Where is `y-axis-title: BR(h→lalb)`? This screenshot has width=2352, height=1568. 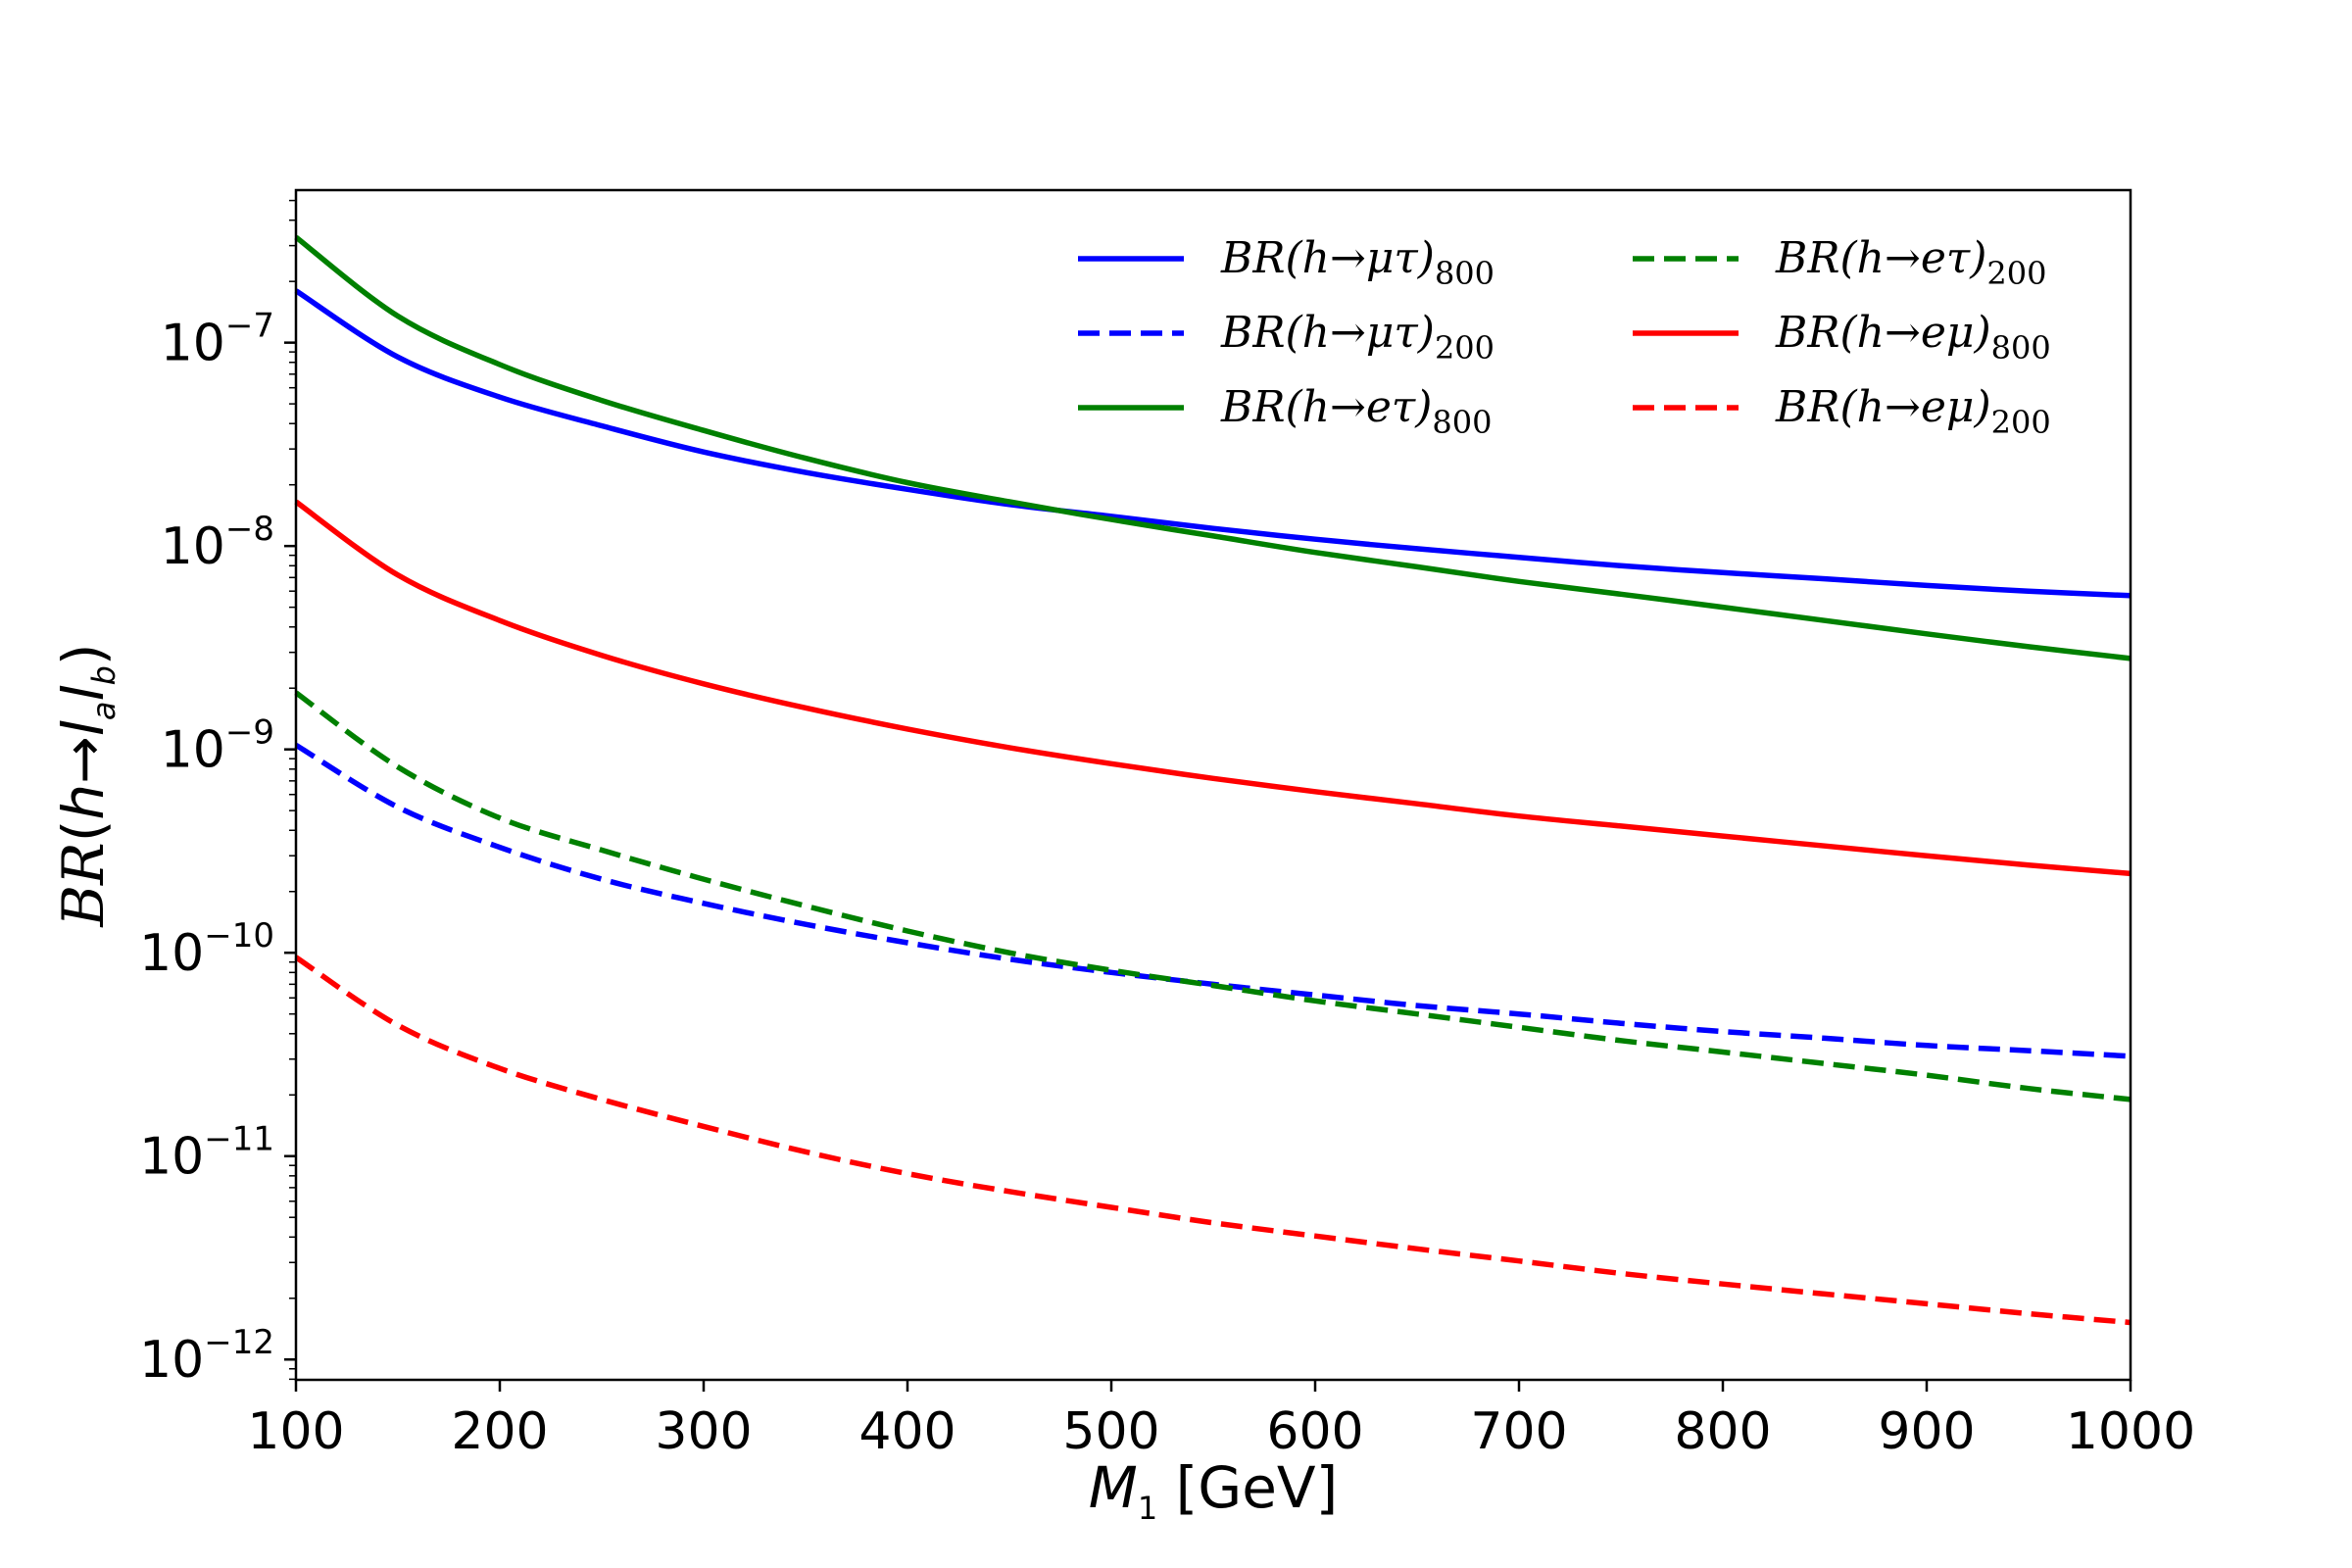
y-axis-title: BR(h→lalb) is located at coordinates (86, 785).